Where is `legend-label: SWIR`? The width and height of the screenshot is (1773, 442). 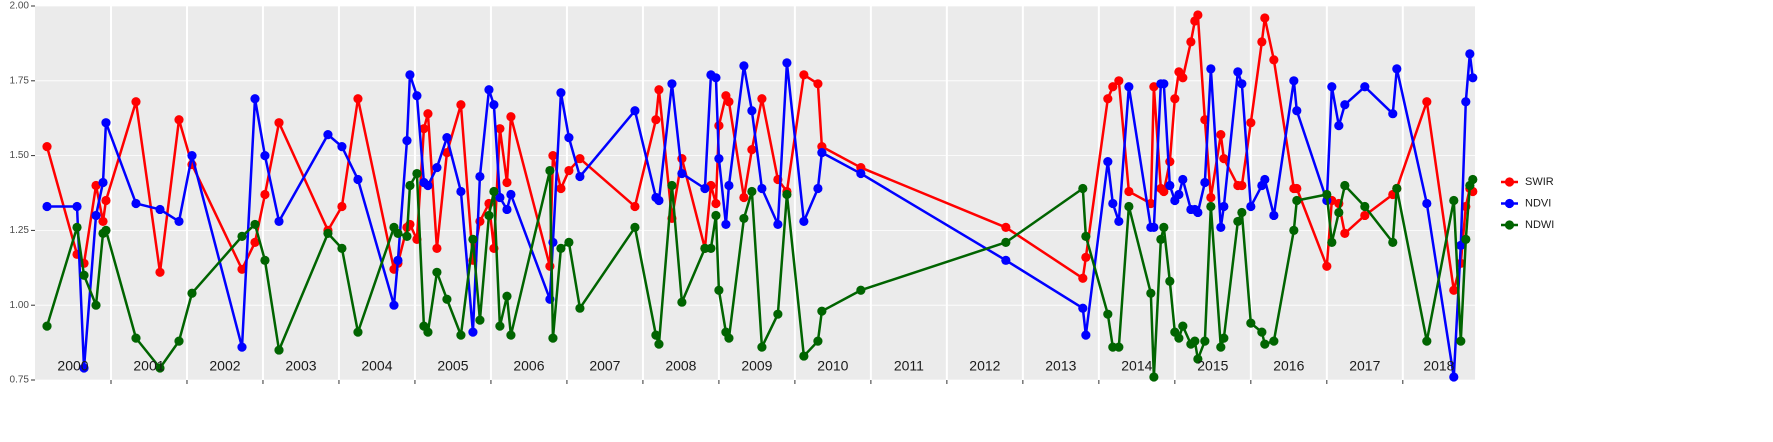 legend-label: SWIR is located at coordinates (1539, 182).